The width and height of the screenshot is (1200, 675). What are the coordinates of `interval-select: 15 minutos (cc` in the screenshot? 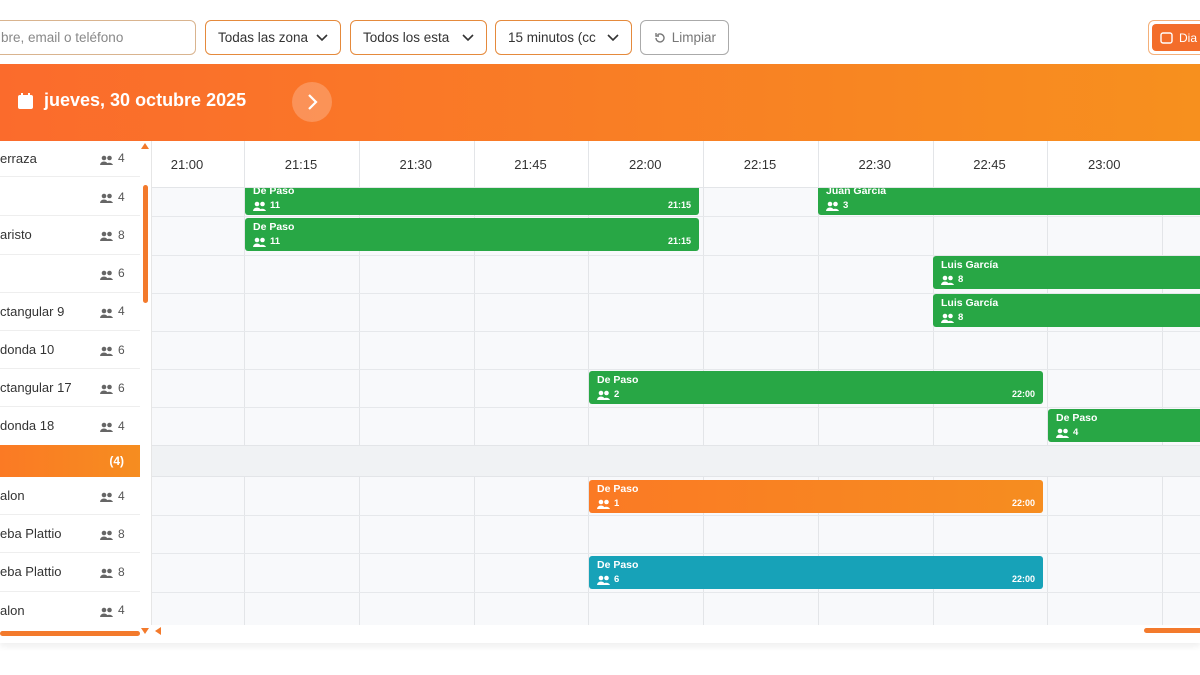 It's located at (563, 37).